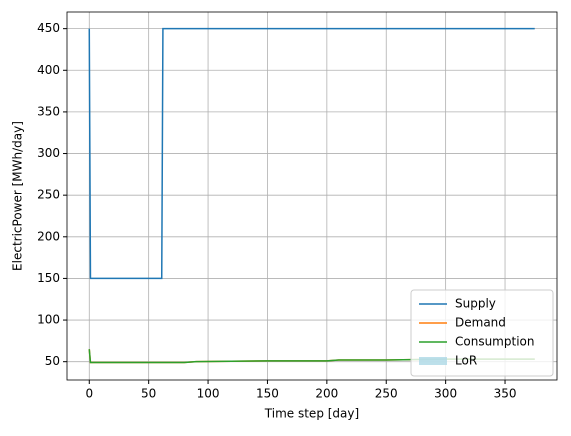 Image resolution: width=571 pixels, height=436 pixels. What do you see at coordinates (48, 70) in the screenshot?
I see `y-tick-label: 400` at bounding box center [48, 70].